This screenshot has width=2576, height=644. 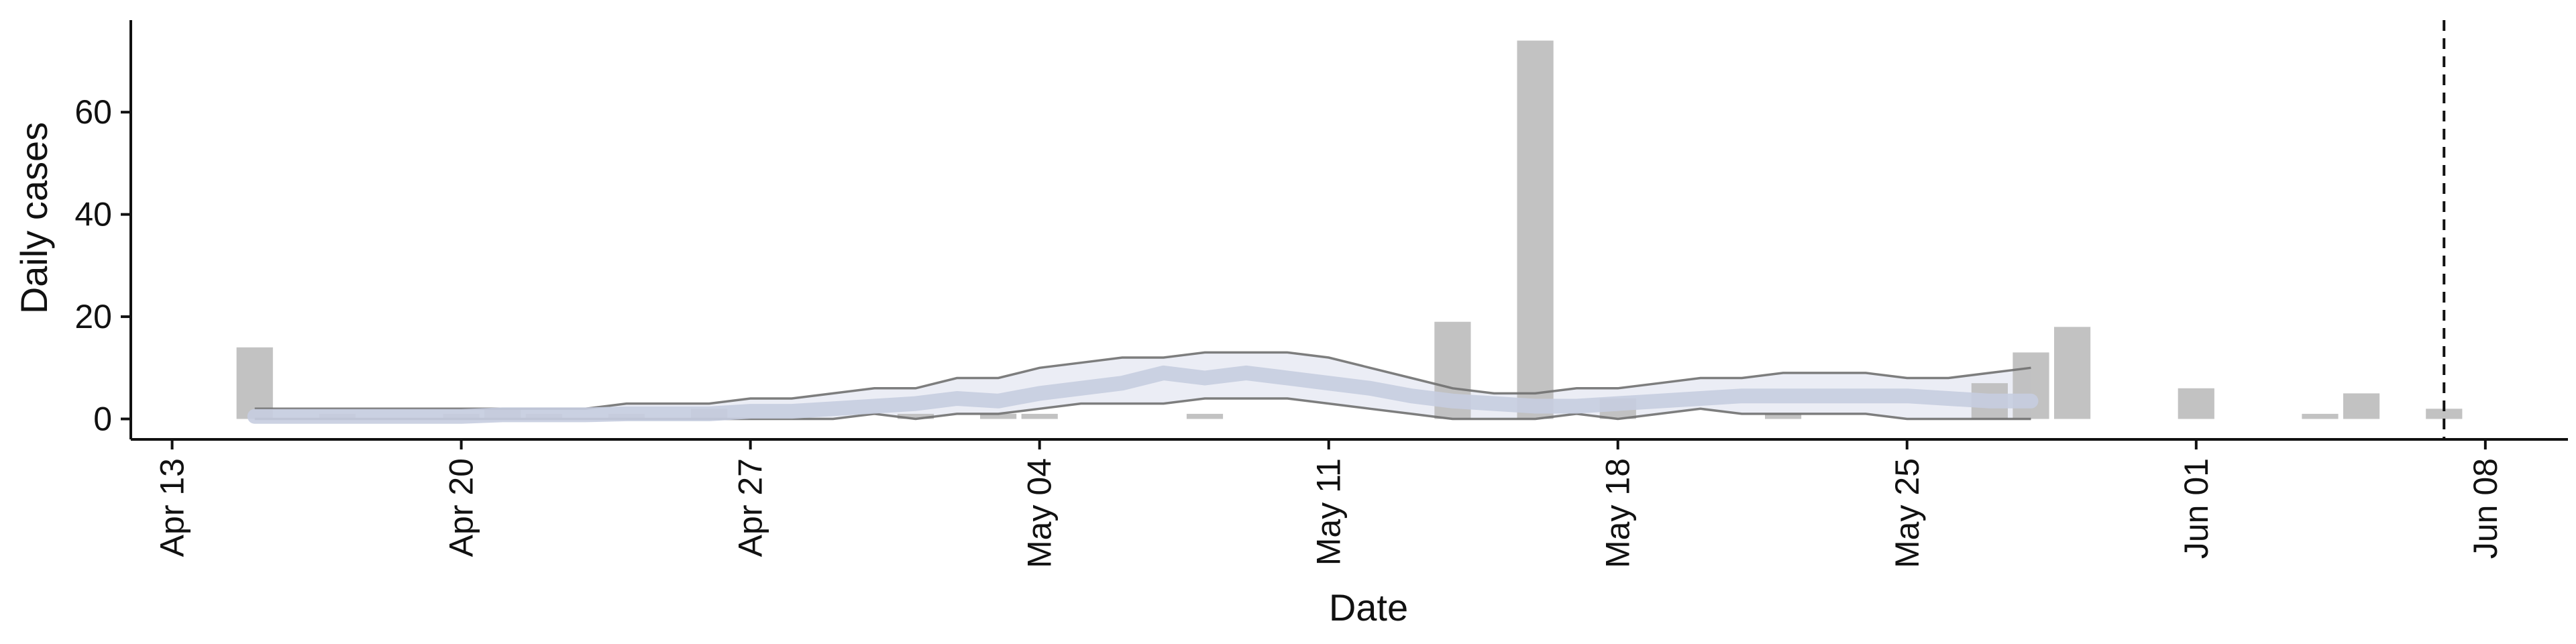 What do you see at coordinates (102, 419) in the screenshot?
I see `y-tick-label-0: 0` at bounding box center [102, 419].